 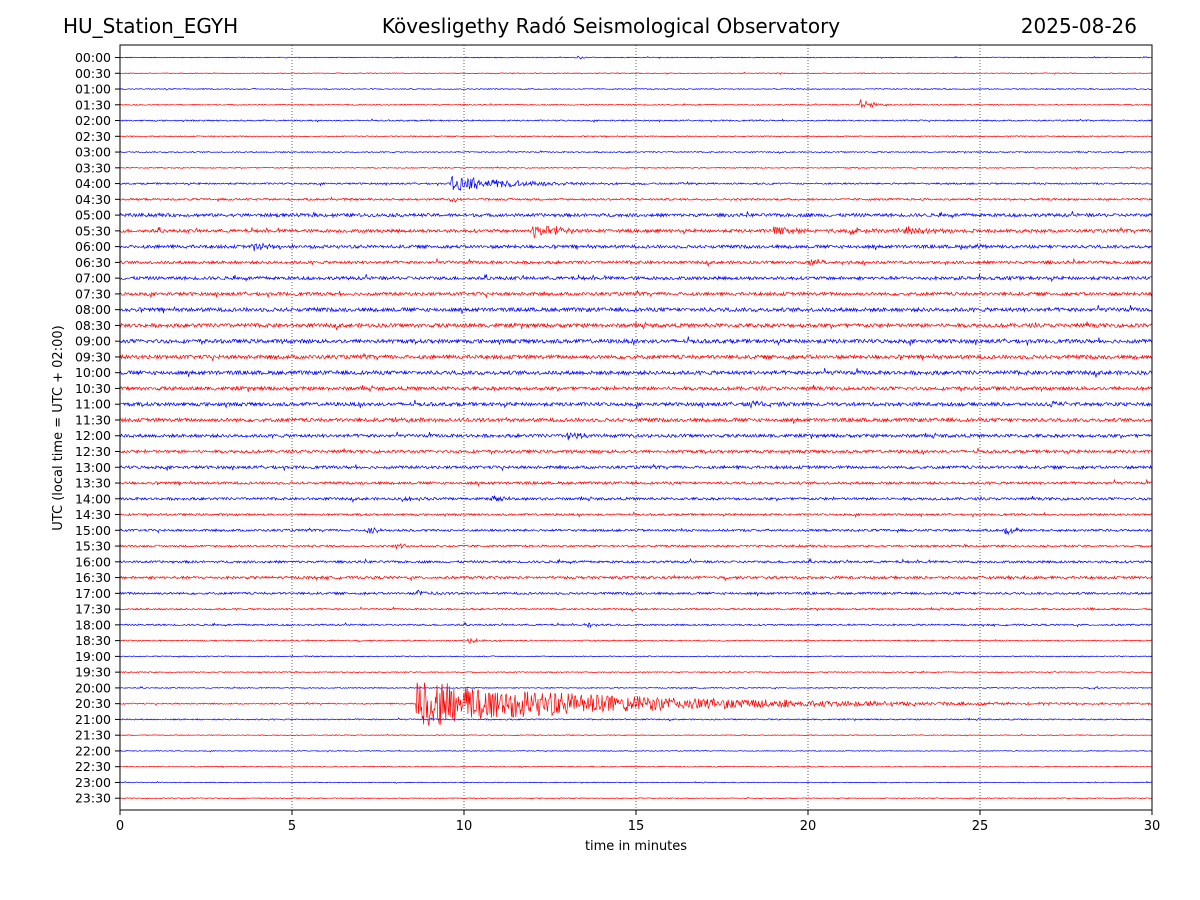 What do you see at coordinates (93, 152) in the screenshot?
I see `y-tick-label: 03:00` at bounding box center [93, 152].